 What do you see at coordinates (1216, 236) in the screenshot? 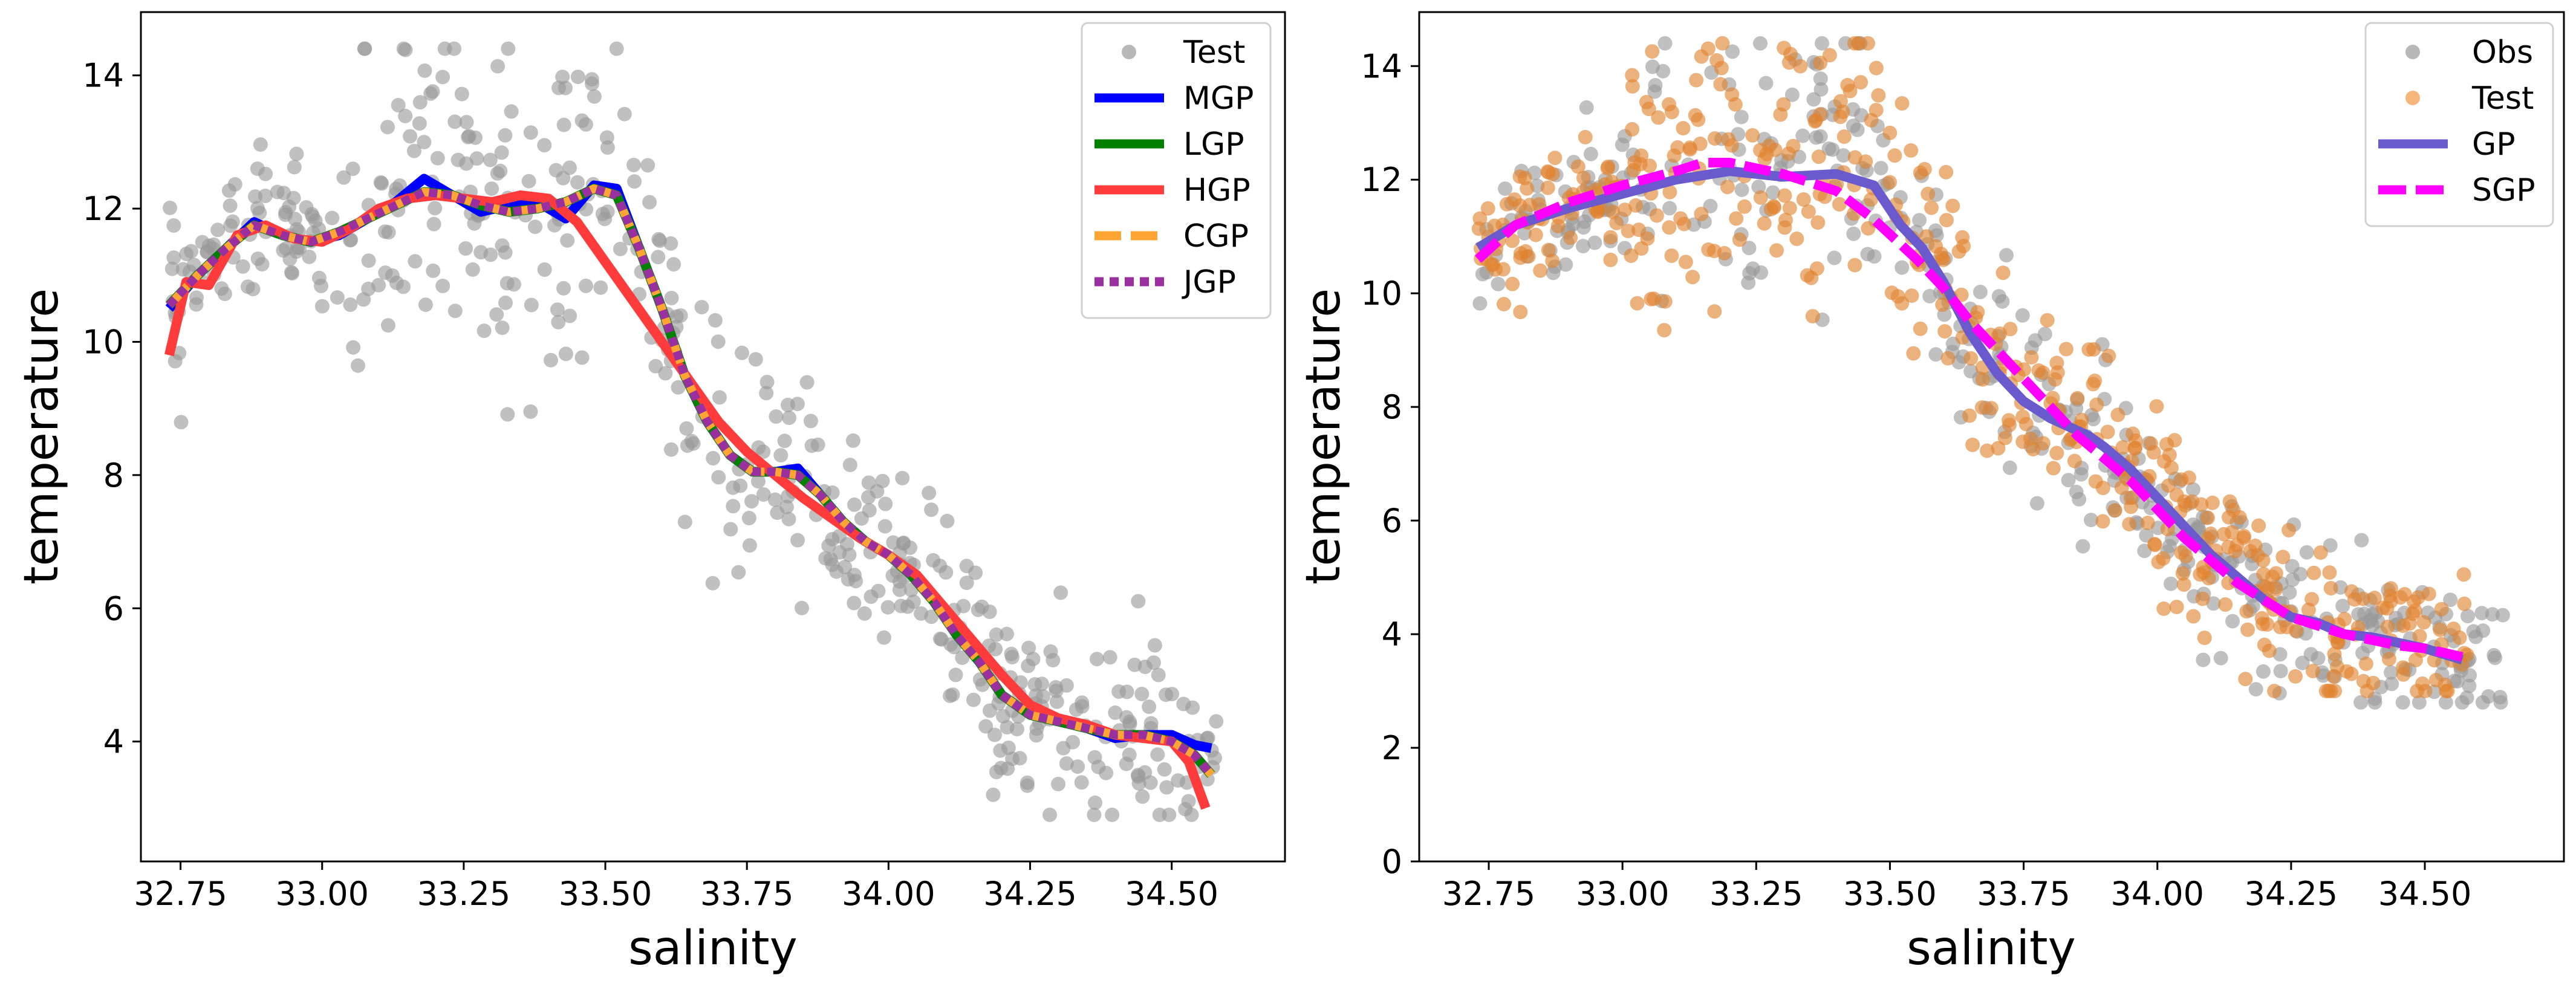
I see `legend-label-cgp: CGP` at bounding box center [1216, 236].